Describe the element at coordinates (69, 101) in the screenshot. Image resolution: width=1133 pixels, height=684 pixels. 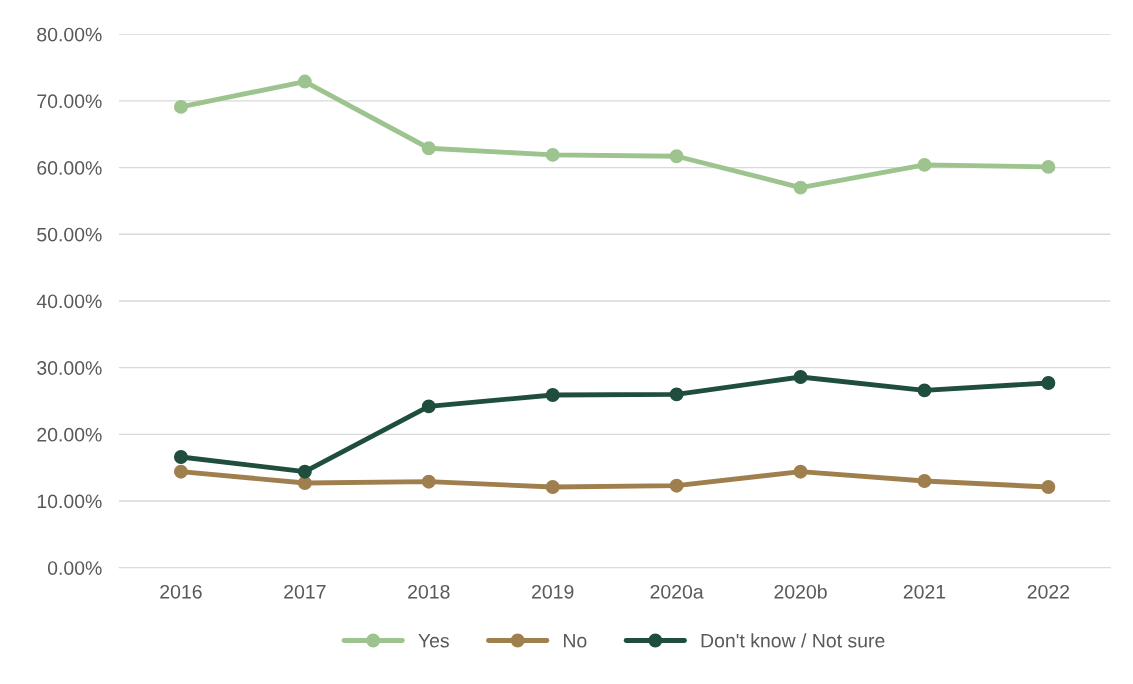
I see `y-tick-label: 70.00%` at that location.